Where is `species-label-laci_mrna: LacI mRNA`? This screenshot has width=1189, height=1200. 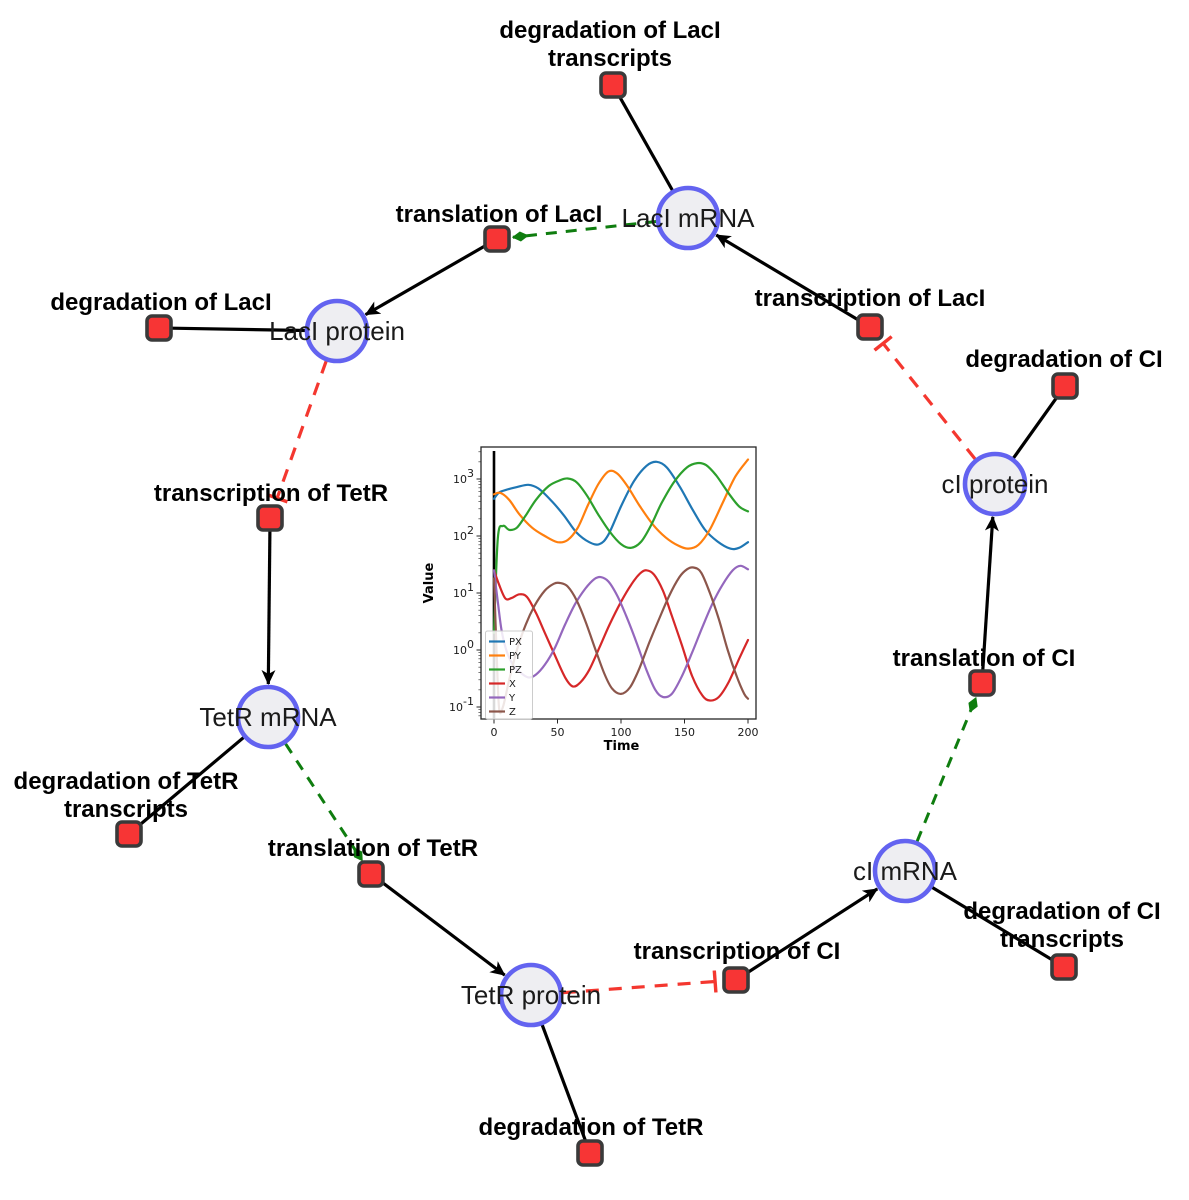 species-label-laci_mrna: LacI mRNA is located at coordinates (689, 218).